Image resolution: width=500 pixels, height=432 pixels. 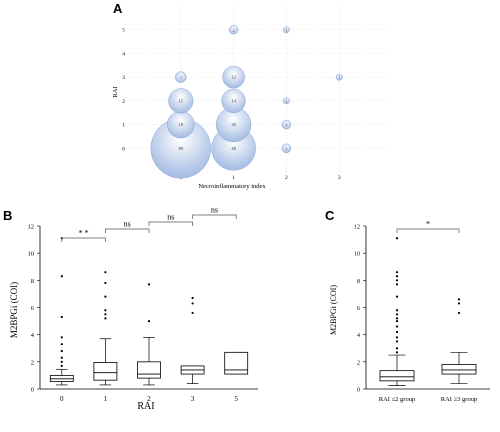 I want to click on c-significance-bracket, so click(x=428, y=230).